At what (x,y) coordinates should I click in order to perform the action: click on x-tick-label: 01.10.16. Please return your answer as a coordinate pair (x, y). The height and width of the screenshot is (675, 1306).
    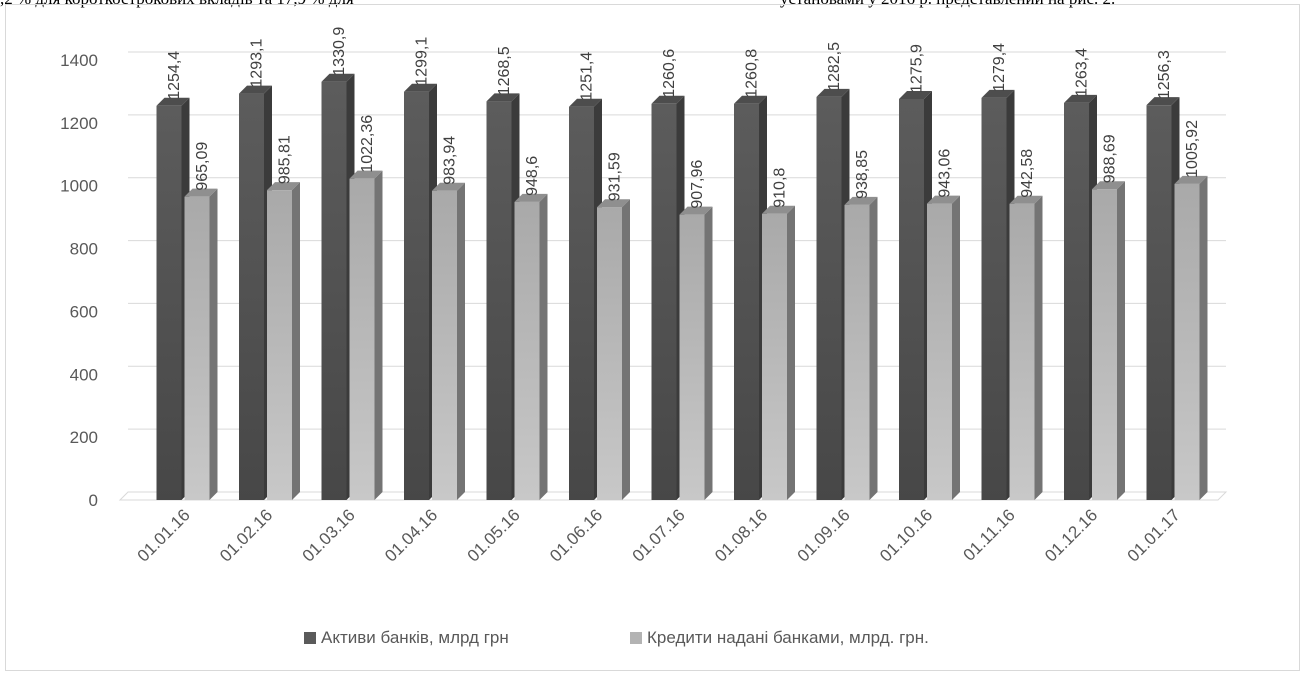
    Looking at the image, I should click on (906, 535).